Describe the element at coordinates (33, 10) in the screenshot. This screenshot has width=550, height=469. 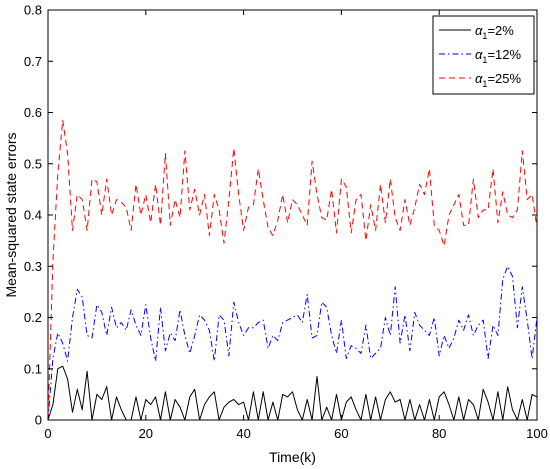
I see `y-tick-label: 0.8` at that location.